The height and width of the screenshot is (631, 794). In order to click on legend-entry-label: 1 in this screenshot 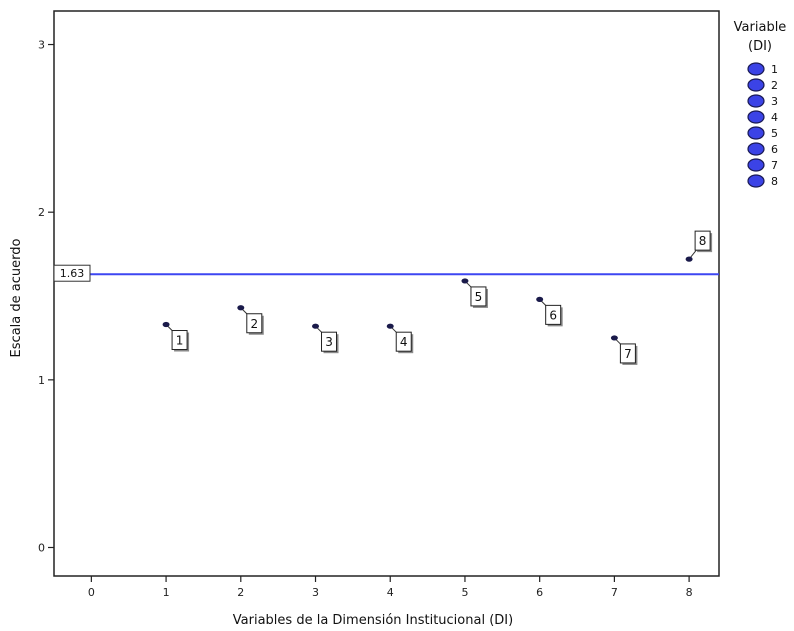, I will do `click(774, 69)`.